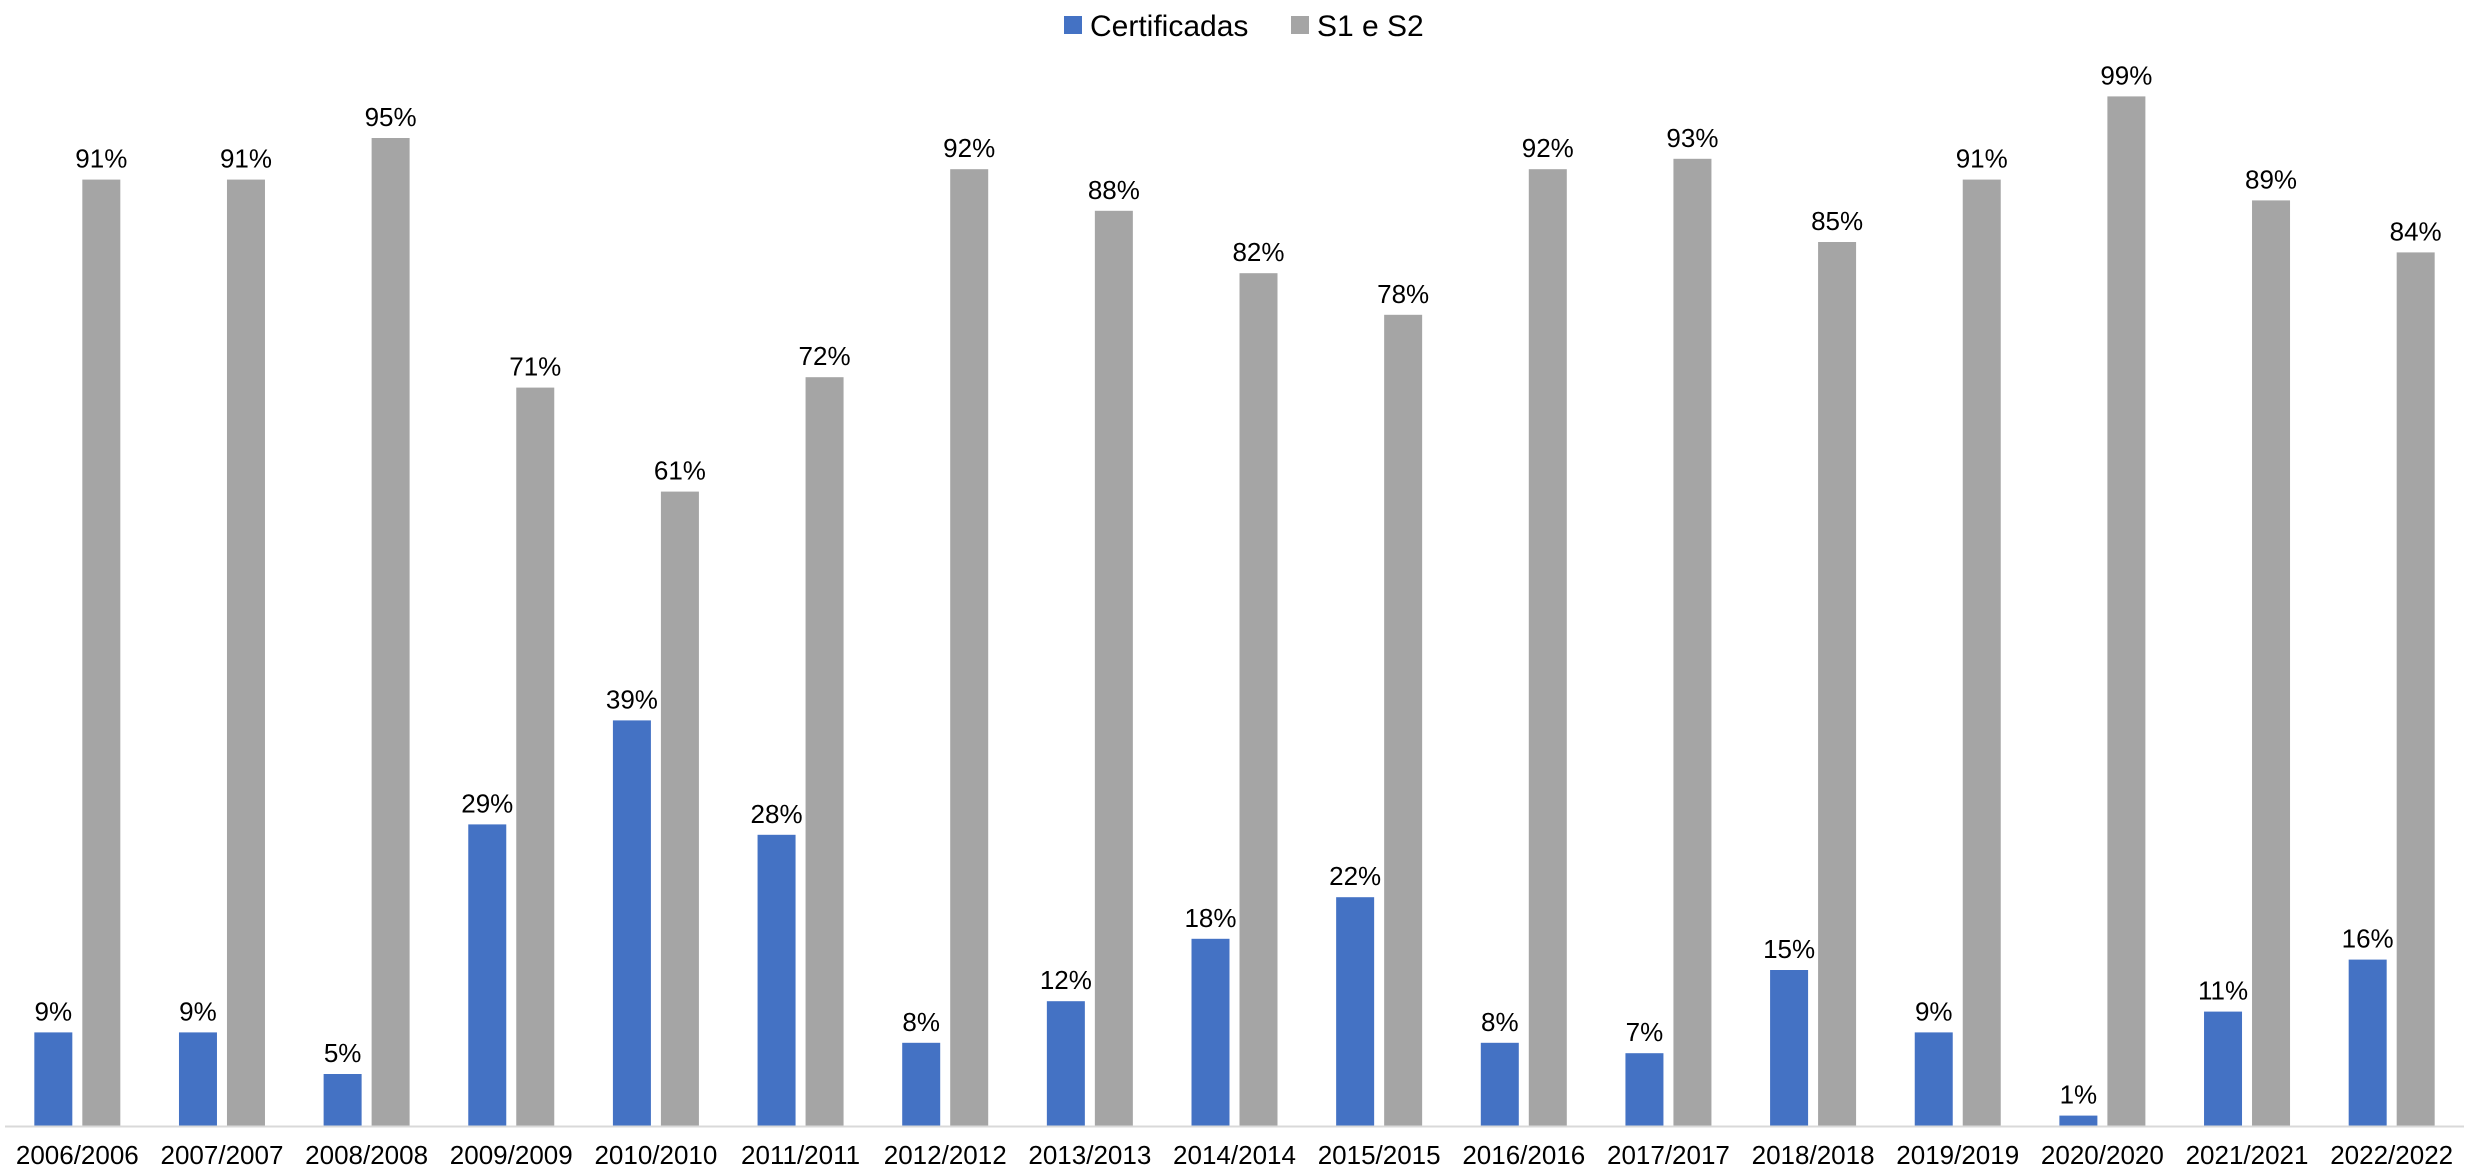  Describe the element at coordinates (1258, 699) in the screenshot. I see `bar-s1-e-s2-2014/2014` at that location.